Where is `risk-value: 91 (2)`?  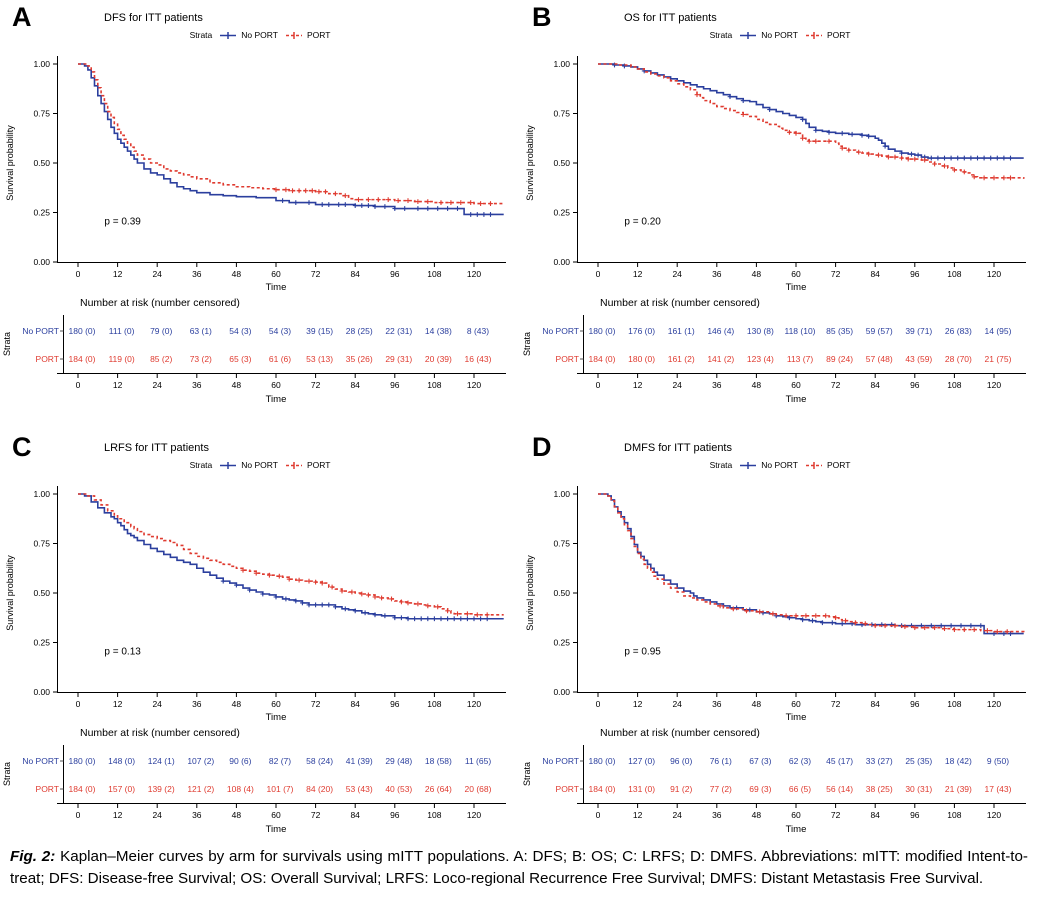 risk-value: 91 (2) is located at coordinates (681, 789).